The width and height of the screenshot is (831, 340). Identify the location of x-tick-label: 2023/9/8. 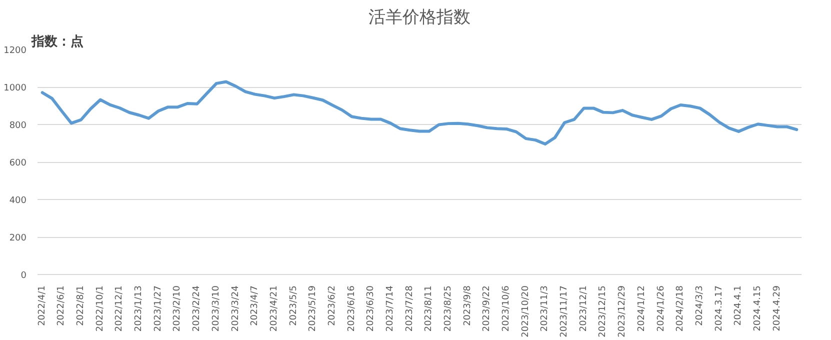
(467, 305).